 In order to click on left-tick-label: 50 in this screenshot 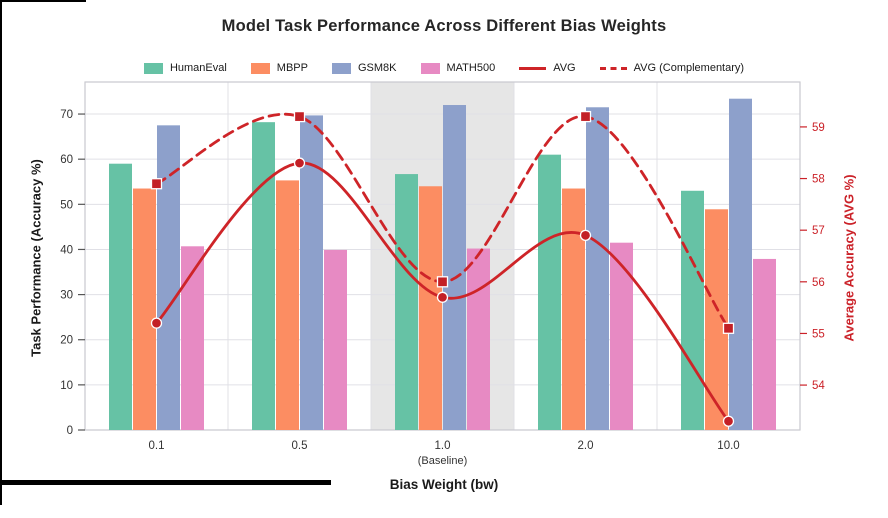, I will do `click(66, 205)`.